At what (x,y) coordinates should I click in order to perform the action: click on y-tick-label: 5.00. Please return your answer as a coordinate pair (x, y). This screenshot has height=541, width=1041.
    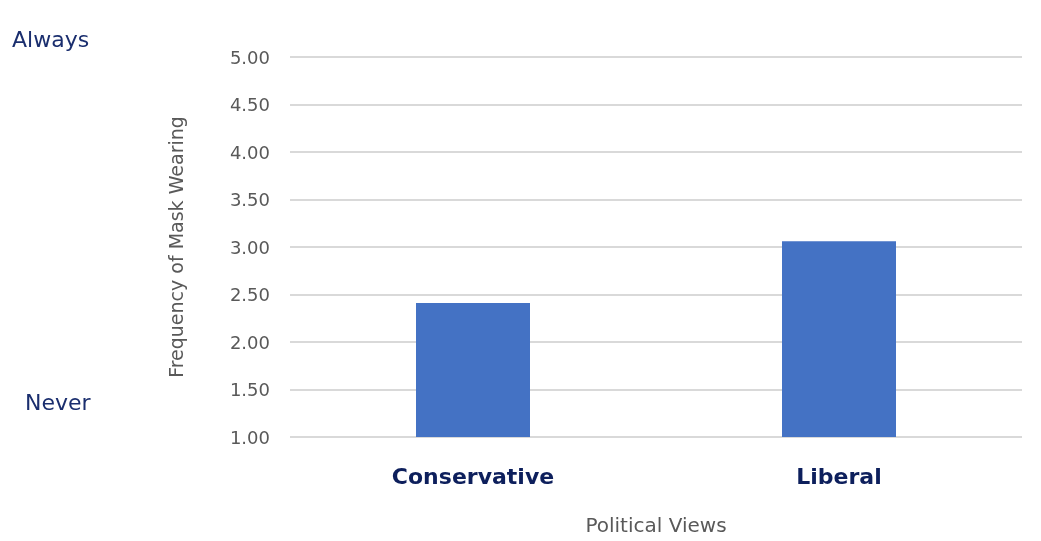
    Looking at the image, I should click on (249, 57).